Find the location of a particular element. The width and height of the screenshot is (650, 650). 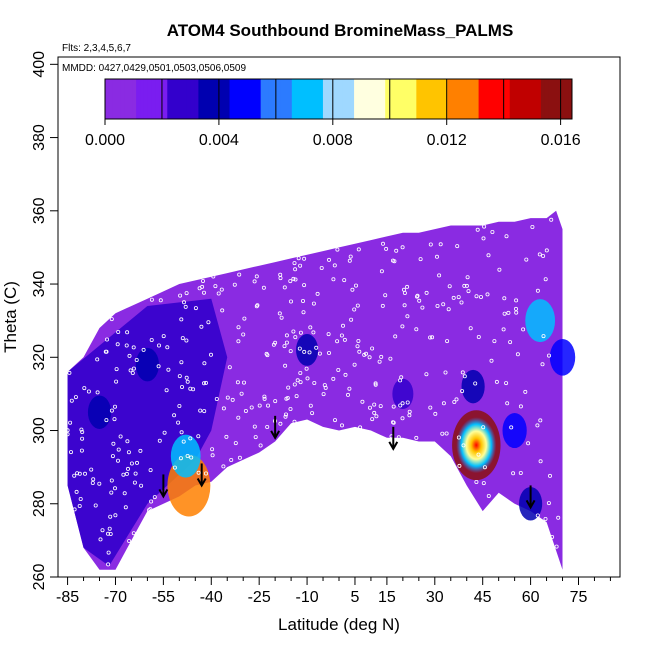

x-tick-label: 45 is located at coordinates (483, 597).